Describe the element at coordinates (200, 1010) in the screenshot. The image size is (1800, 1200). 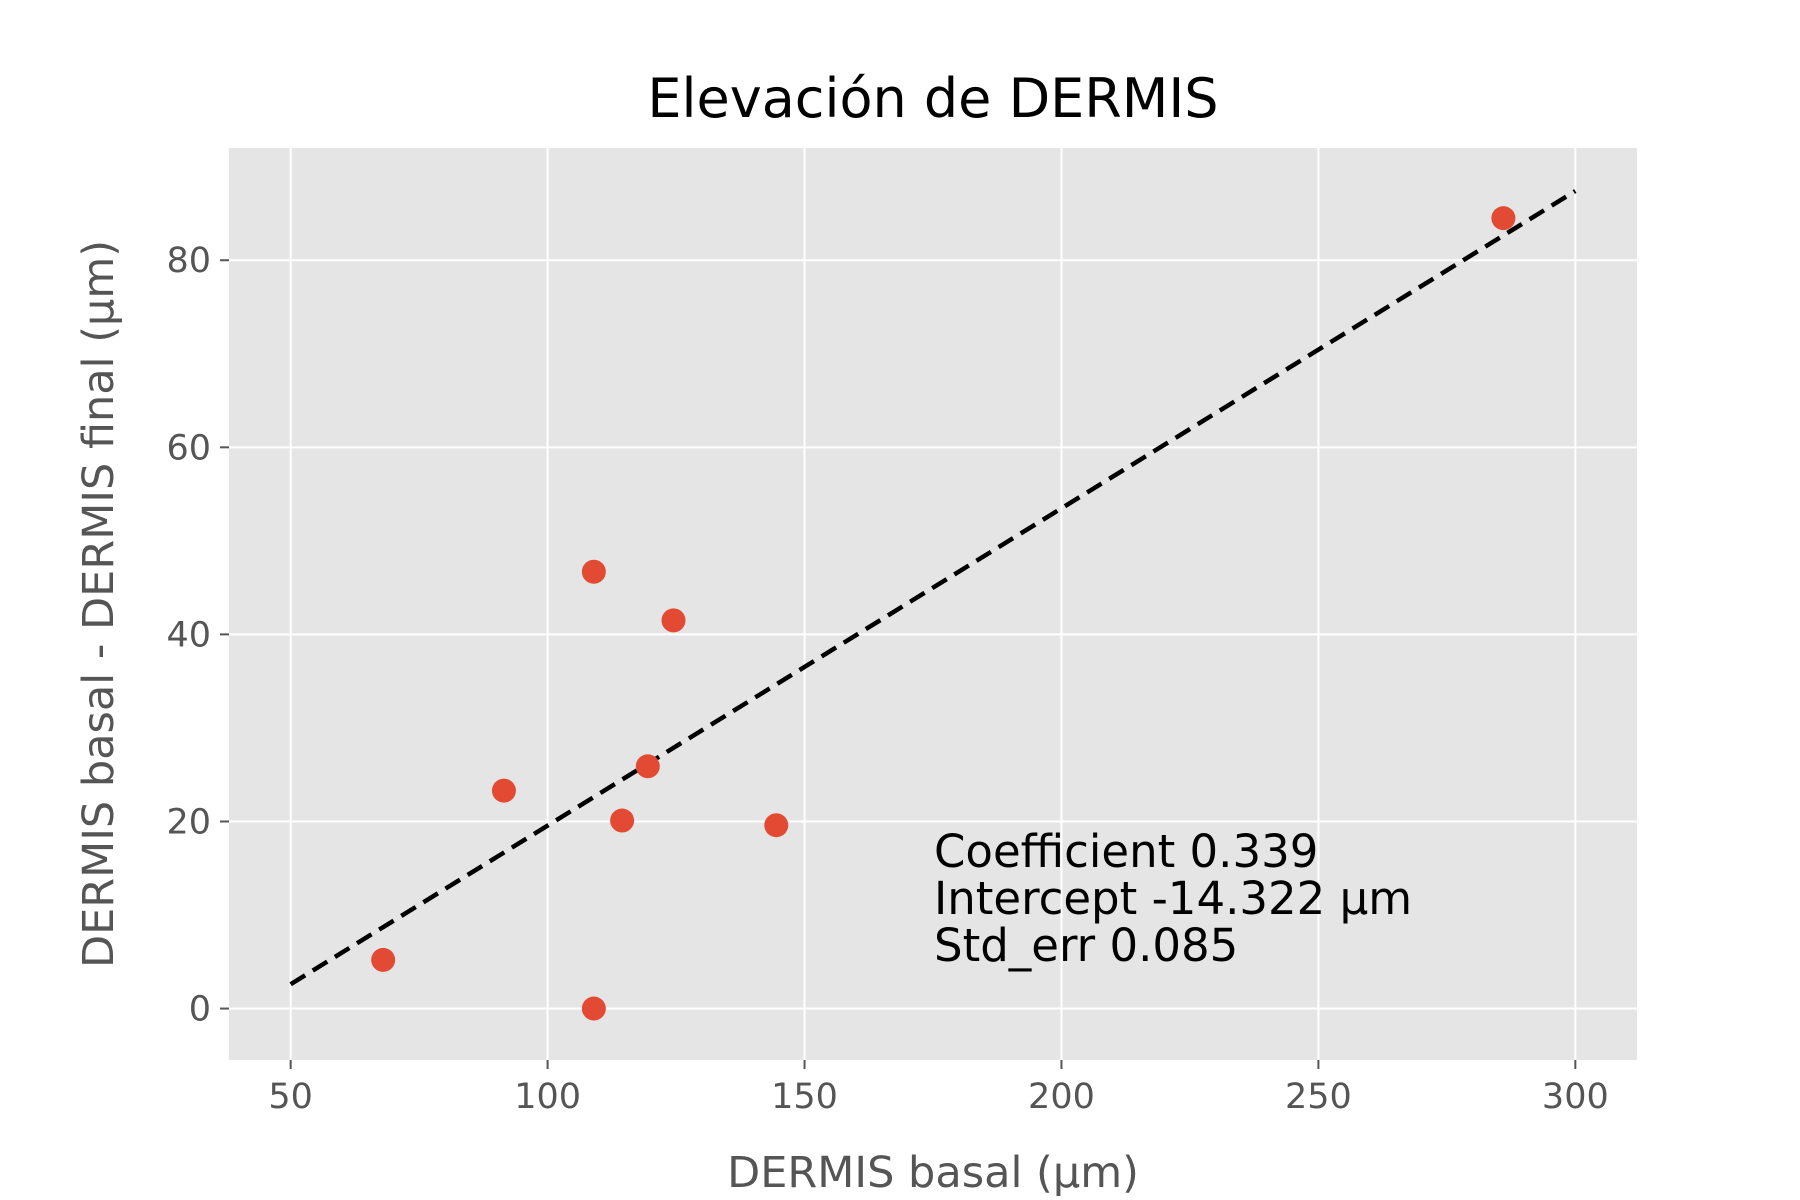
I see `y-tick-label: 0` at that location.